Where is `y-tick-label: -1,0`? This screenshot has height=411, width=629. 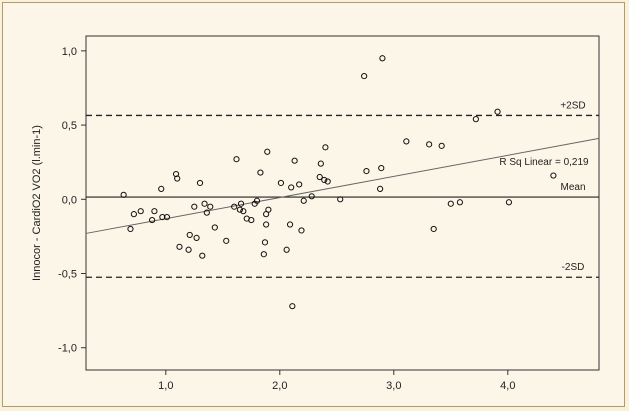
y-tick-label: -1,0 is located at coordinates (67, 349).